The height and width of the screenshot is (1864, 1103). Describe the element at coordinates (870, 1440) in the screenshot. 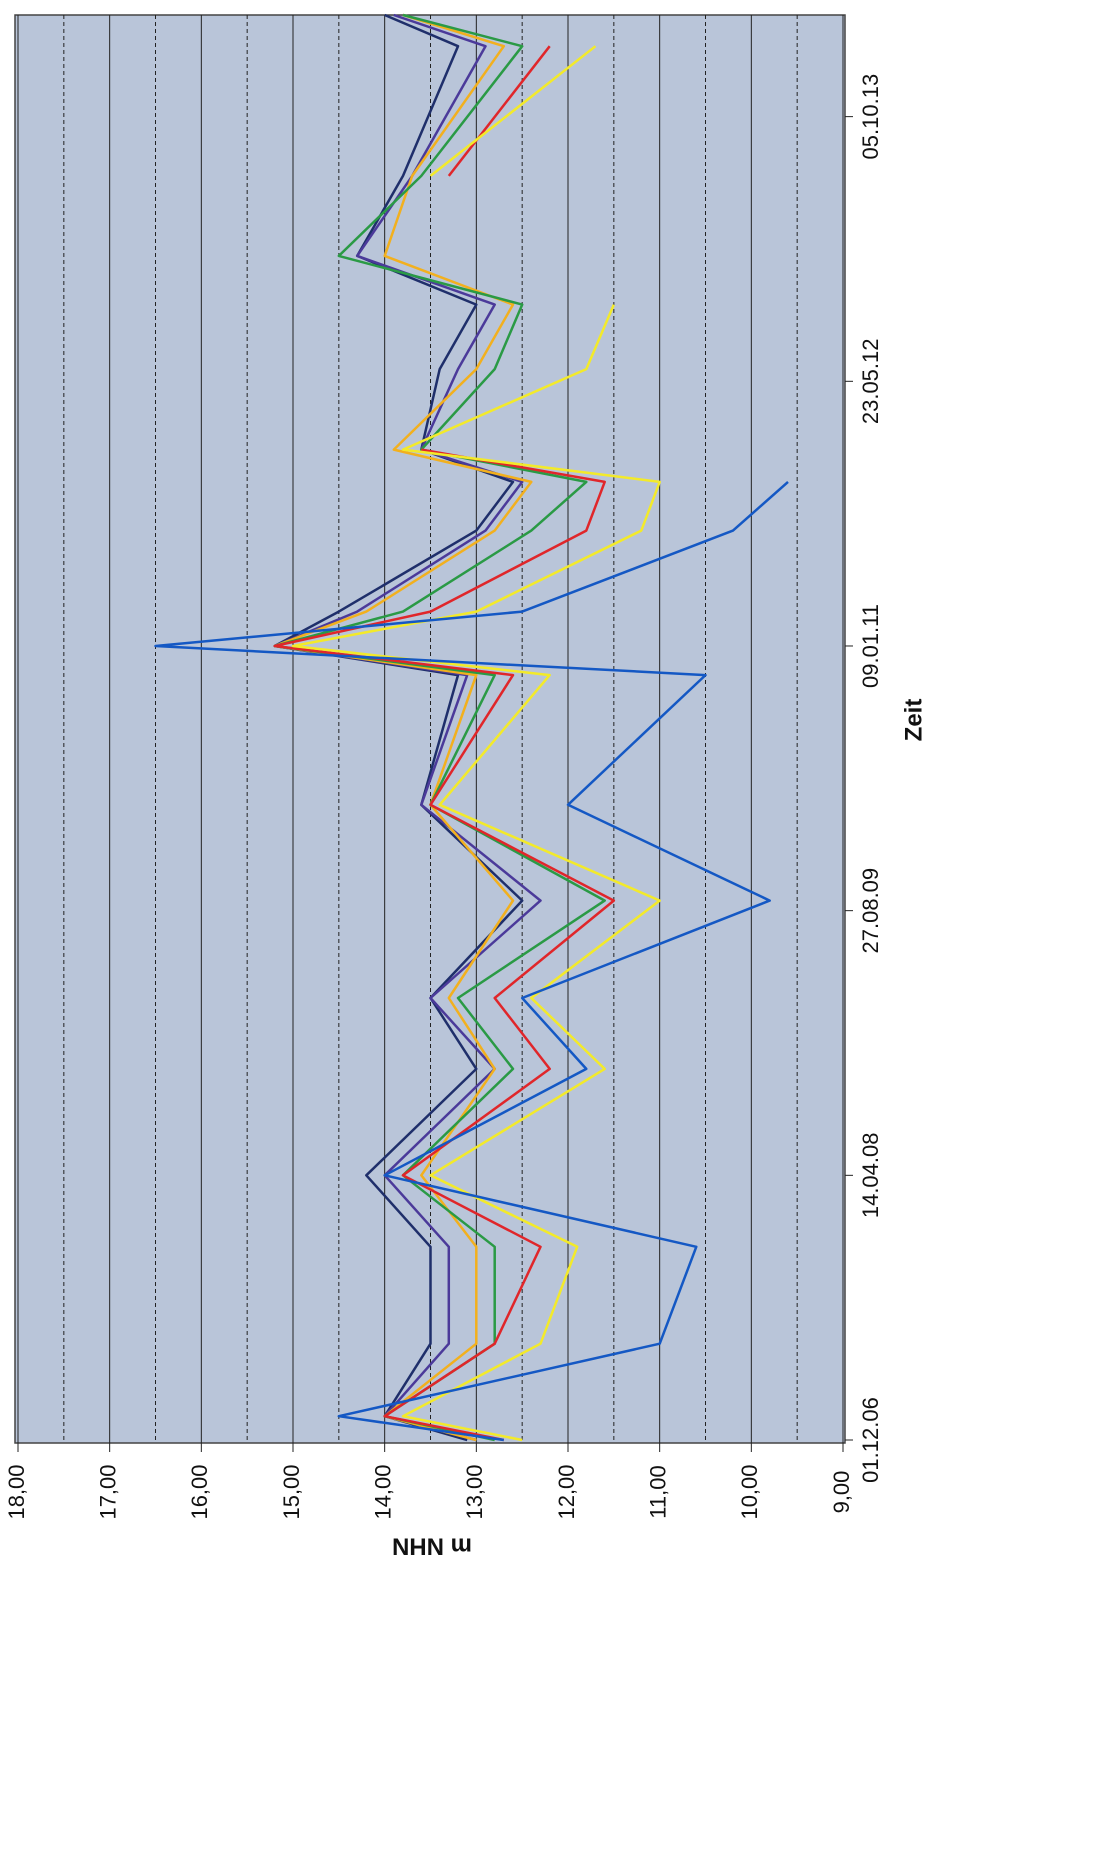

I see `x-tick-label: 01.12.06` at that location.